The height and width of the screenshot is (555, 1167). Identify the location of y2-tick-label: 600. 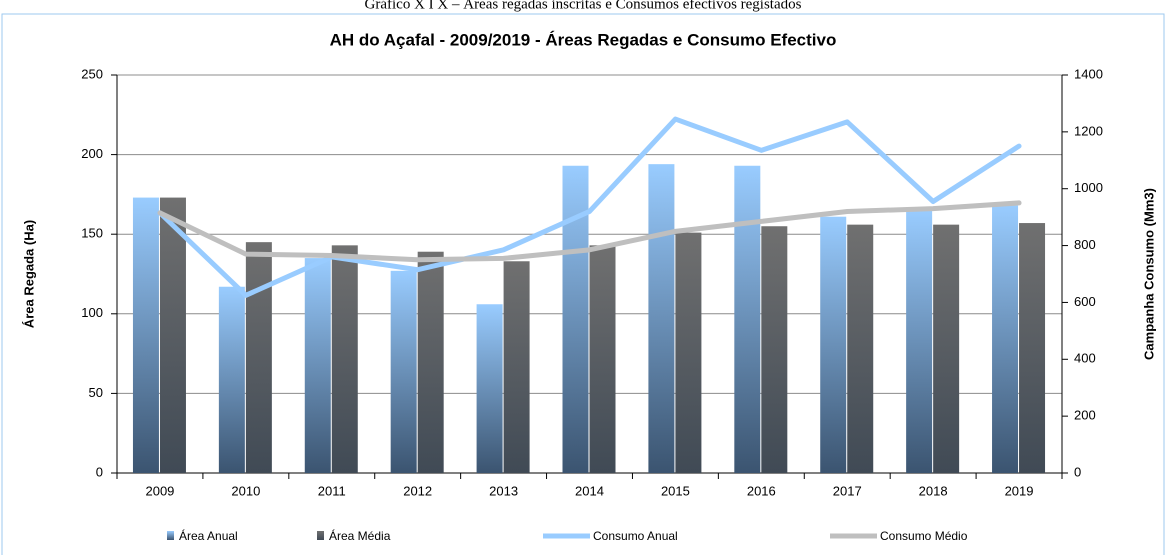
(1085, 301).